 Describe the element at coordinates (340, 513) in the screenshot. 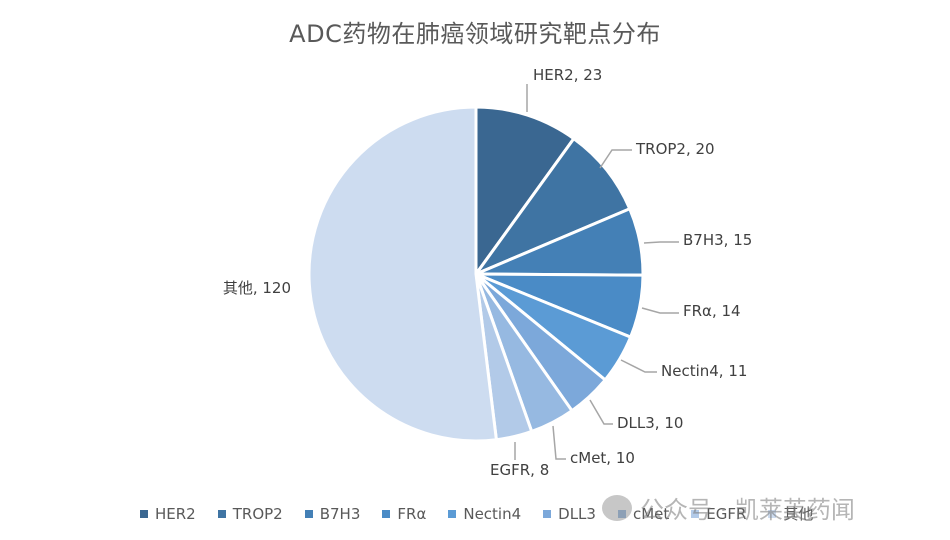

I see `legend-label: B7H3` at that location.